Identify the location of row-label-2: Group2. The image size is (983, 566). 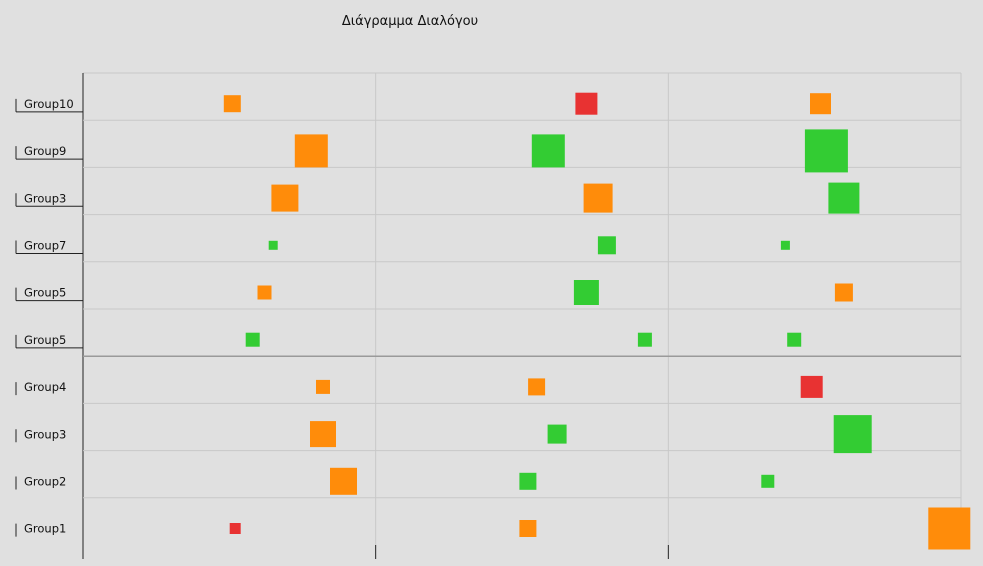
(45, 481).